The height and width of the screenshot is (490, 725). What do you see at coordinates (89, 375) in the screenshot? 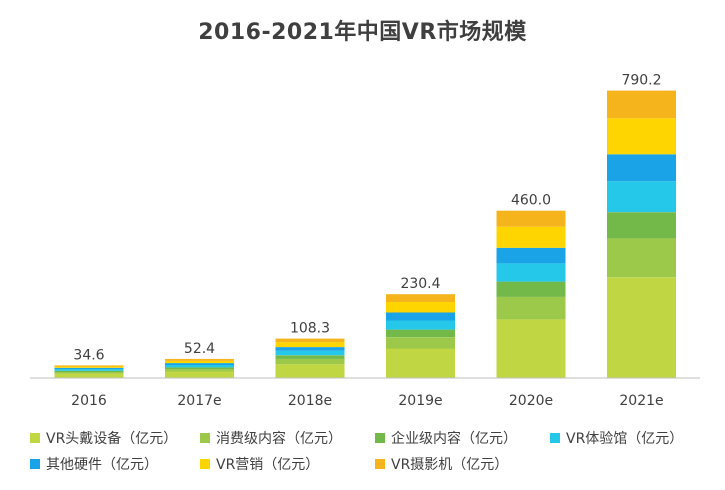
I see `bar-segment-2016-s0` at bounding box center [89, 375].